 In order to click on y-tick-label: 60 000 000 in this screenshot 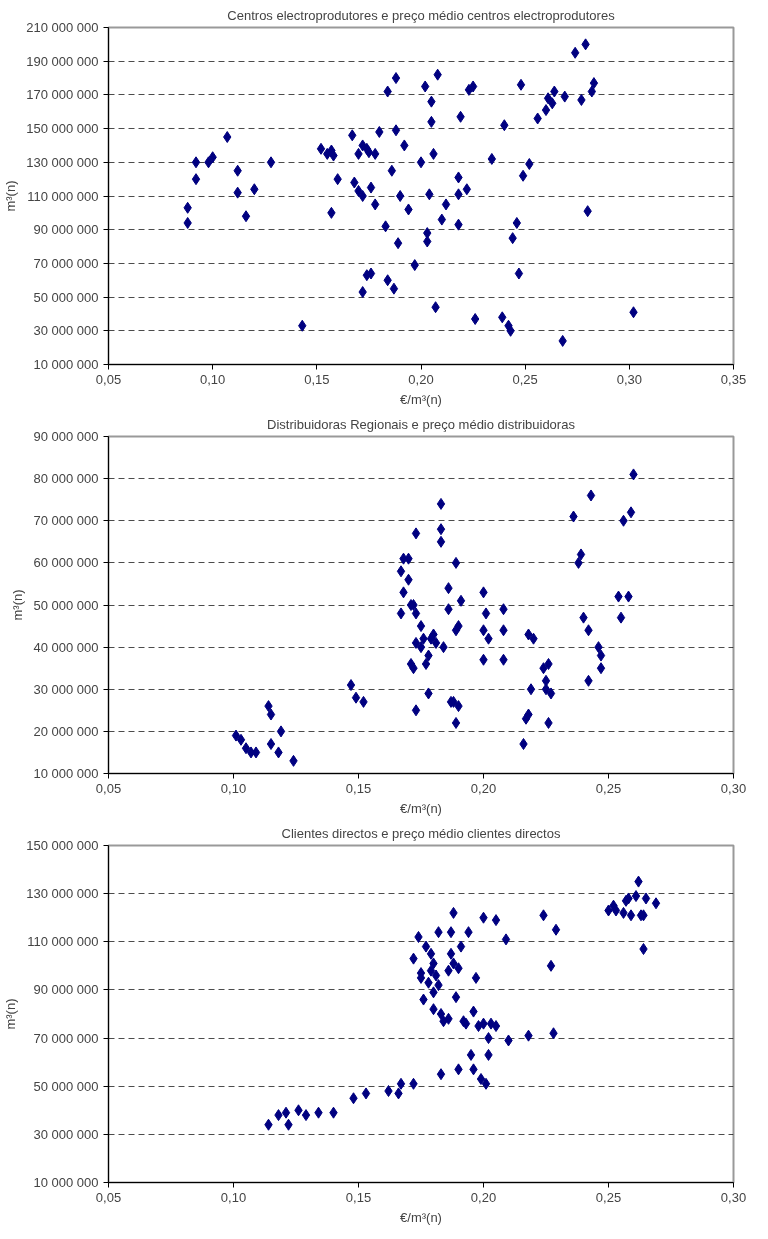, I will do `click(66, 563)`.